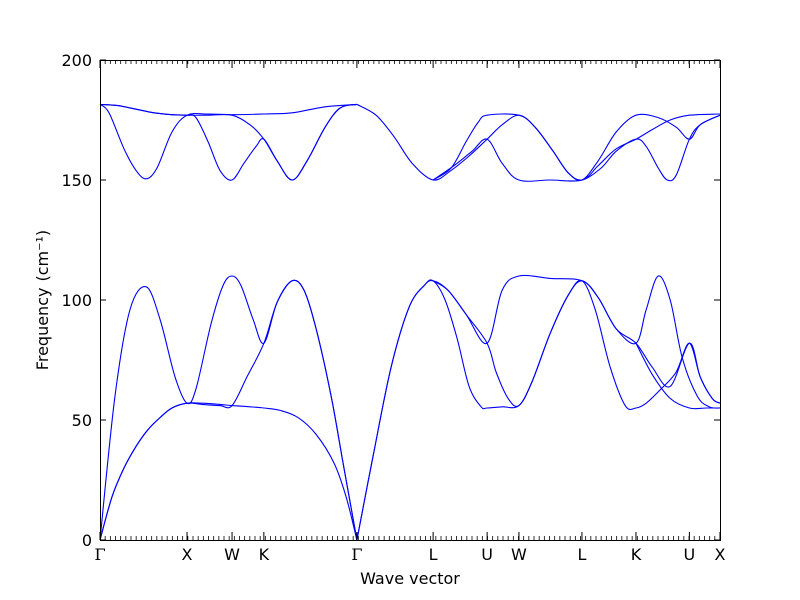 The width and height of the screenshot is (800, 600). I want to click on y-tick-label: 150, so click(76, 180).